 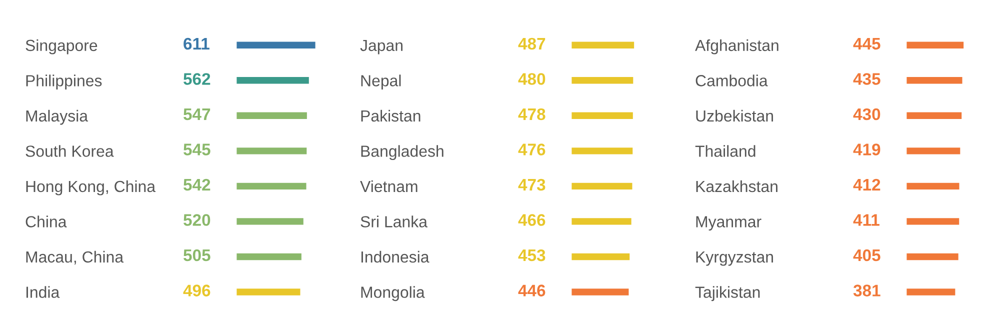 I want to click on y-tick-label: Sri Lanka, so click(x=394, y=222).